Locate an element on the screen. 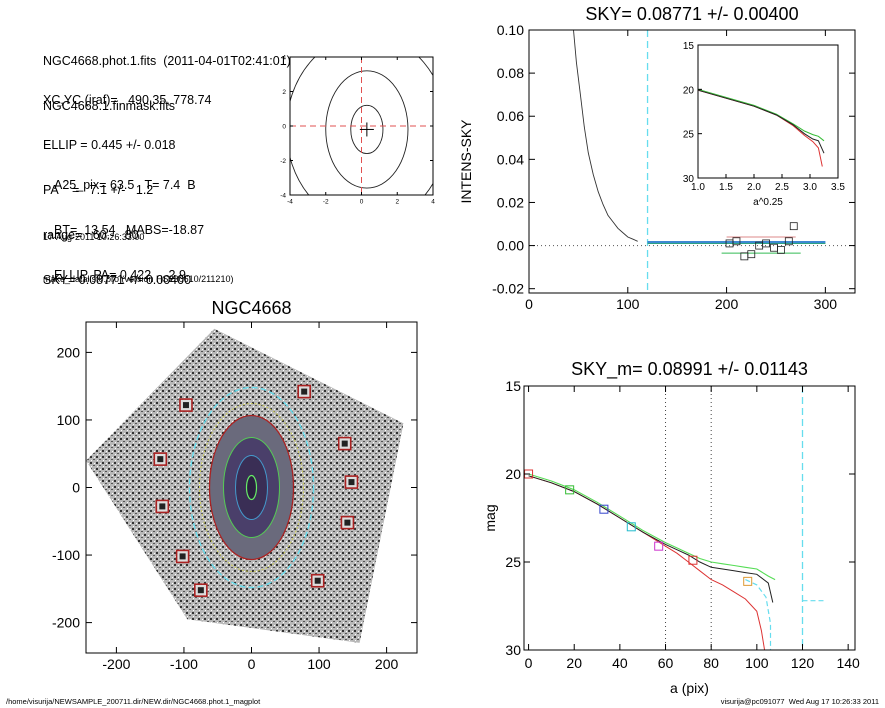 Image resolution: width=885 pixels, height=708 pixels. mag-cyan-line is located at coordinates (758, 614).